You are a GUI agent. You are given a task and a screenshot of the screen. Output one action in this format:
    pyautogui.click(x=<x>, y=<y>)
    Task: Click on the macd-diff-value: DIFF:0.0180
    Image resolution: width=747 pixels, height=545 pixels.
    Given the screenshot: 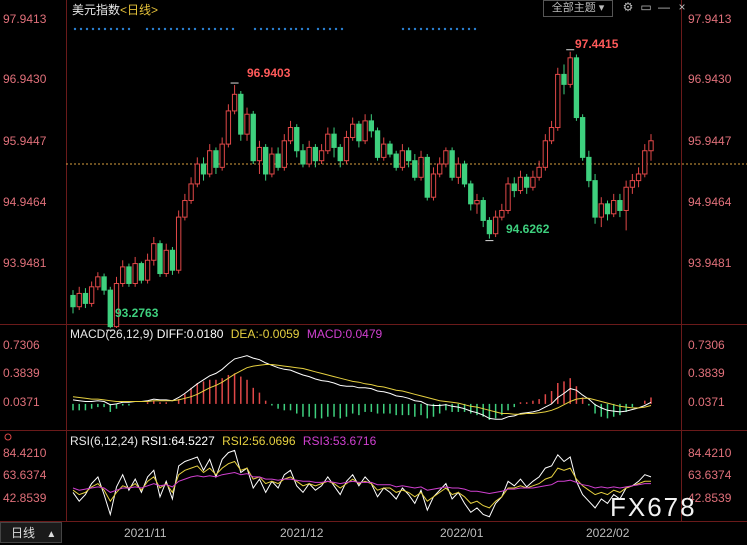 What is the action you would take?
    pyautogui.click(x=190, y=334)
    